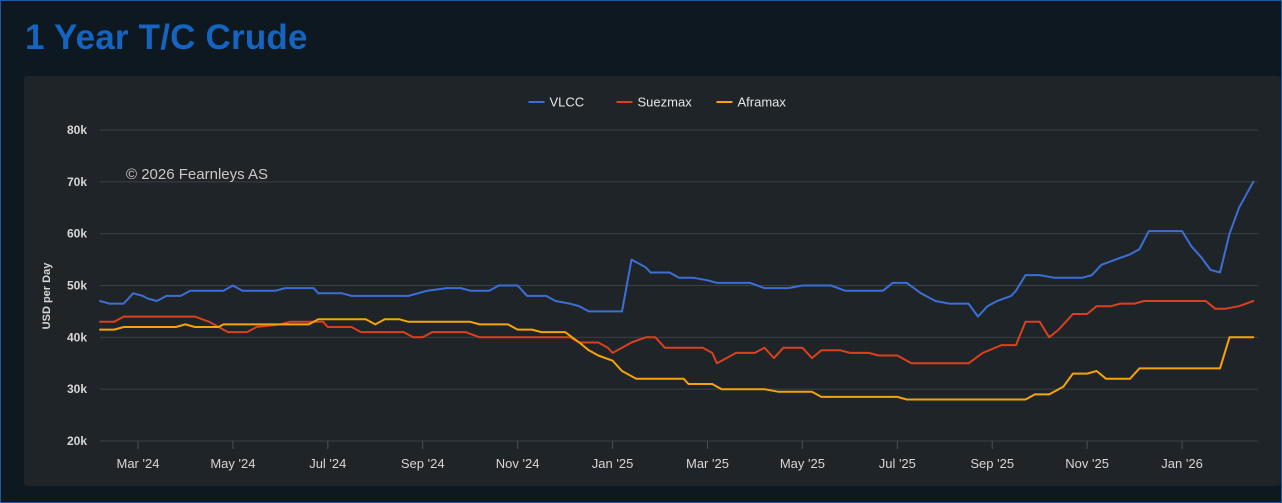  What do you see at coordinates (137, 463) in the screenshot?
I see `x-tick-label: Mar '24` at bounding box center [137, 463].